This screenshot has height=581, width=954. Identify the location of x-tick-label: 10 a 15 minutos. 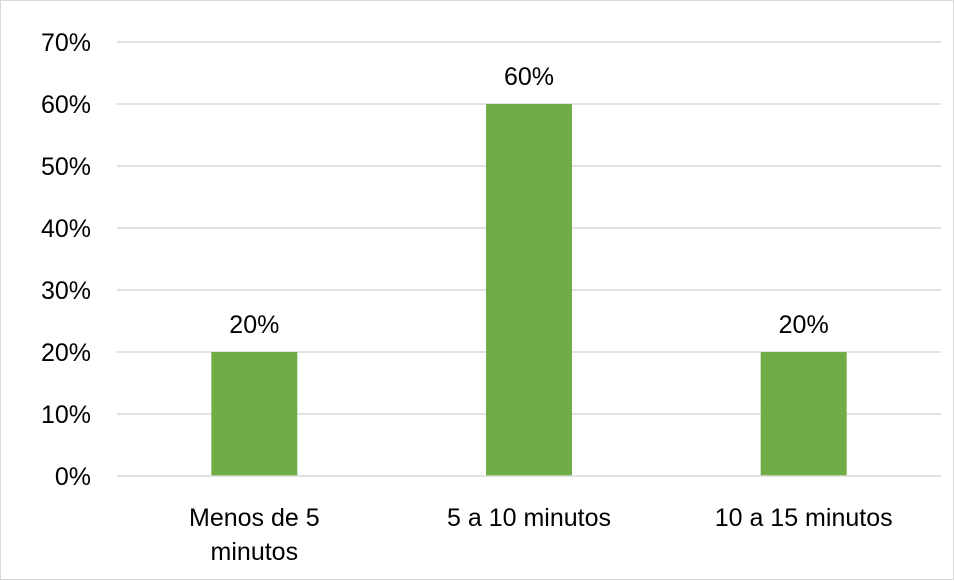
(804, 518).